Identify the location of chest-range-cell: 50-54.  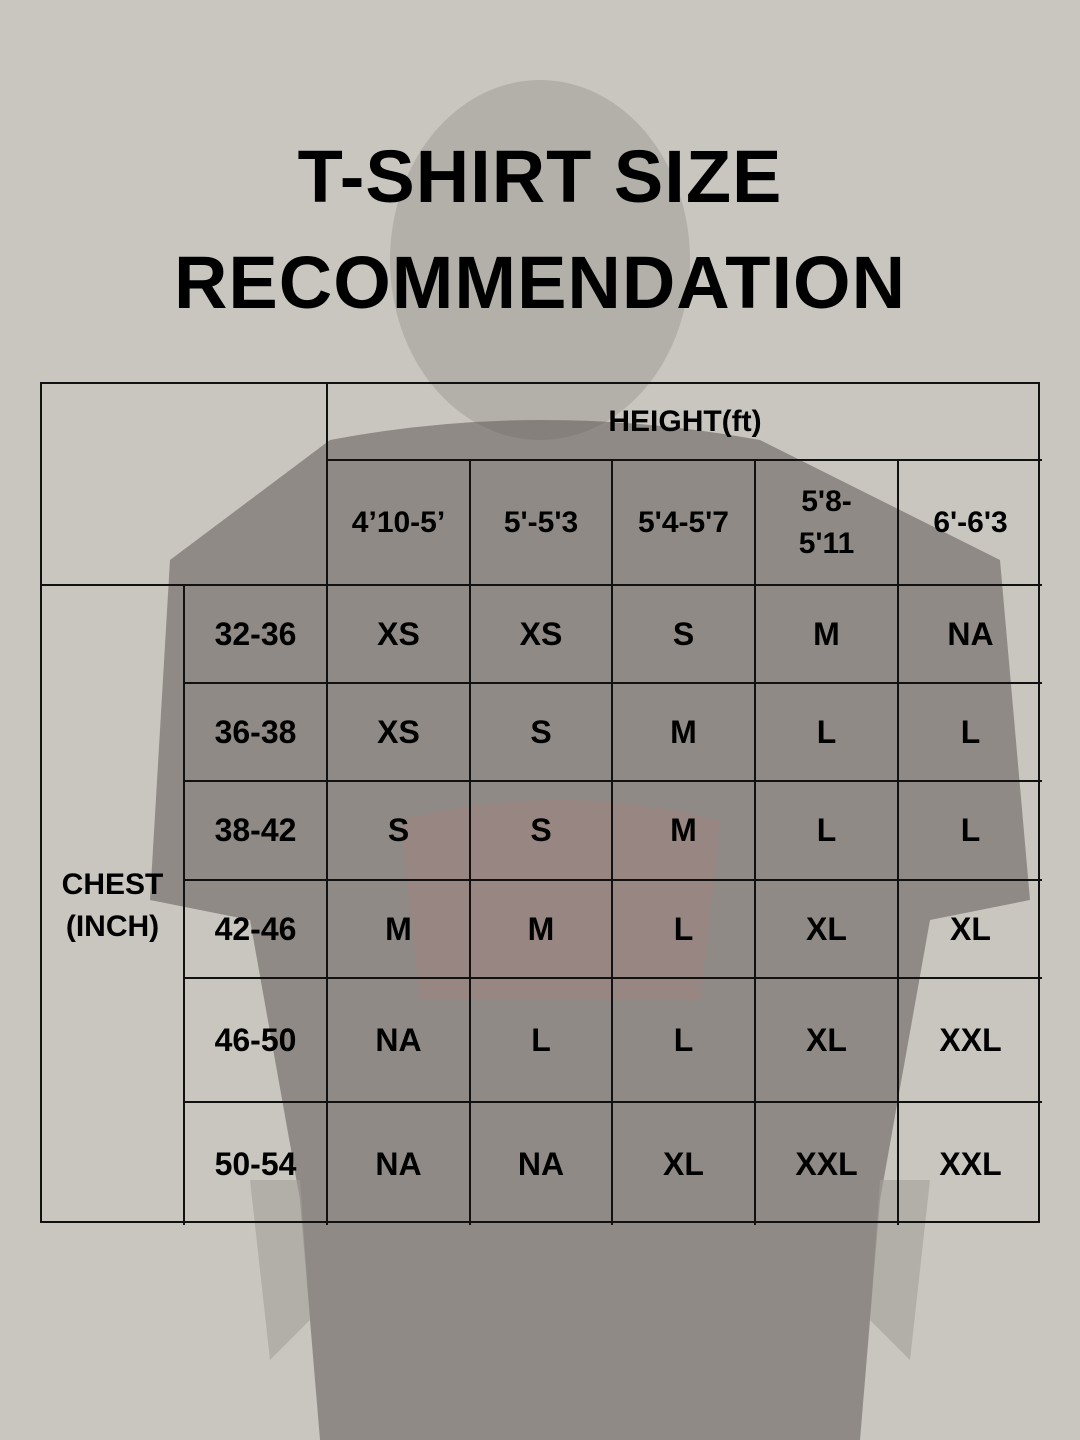
(256, 1164).